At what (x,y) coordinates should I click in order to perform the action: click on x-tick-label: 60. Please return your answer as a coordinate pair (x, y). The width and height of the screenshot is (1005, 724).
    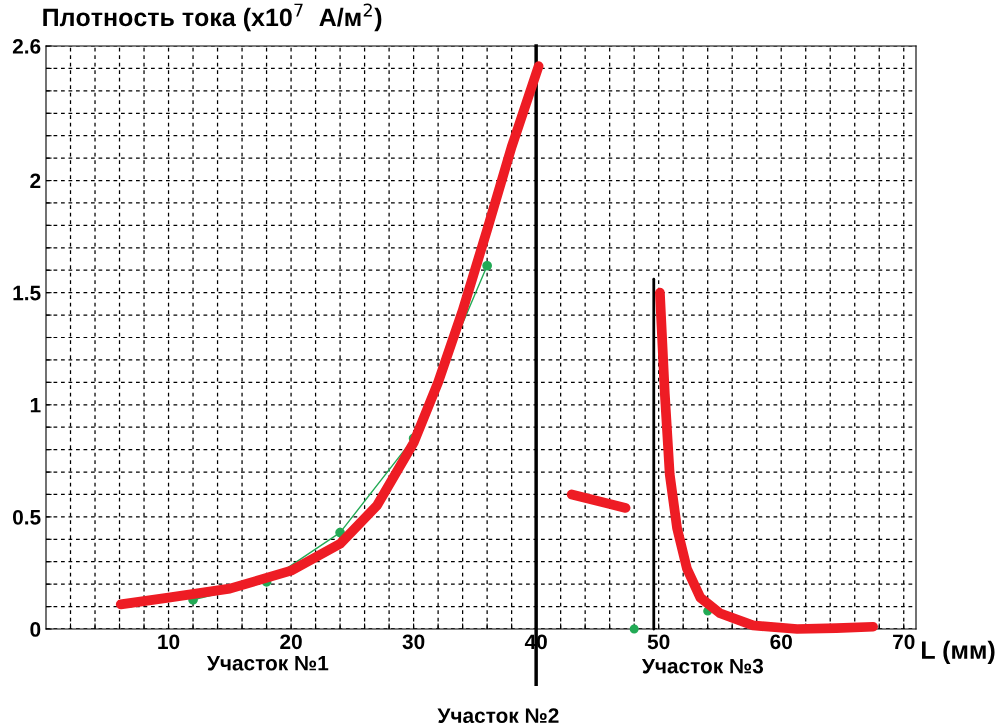
    Looking at the image, I should click on (781, 642).